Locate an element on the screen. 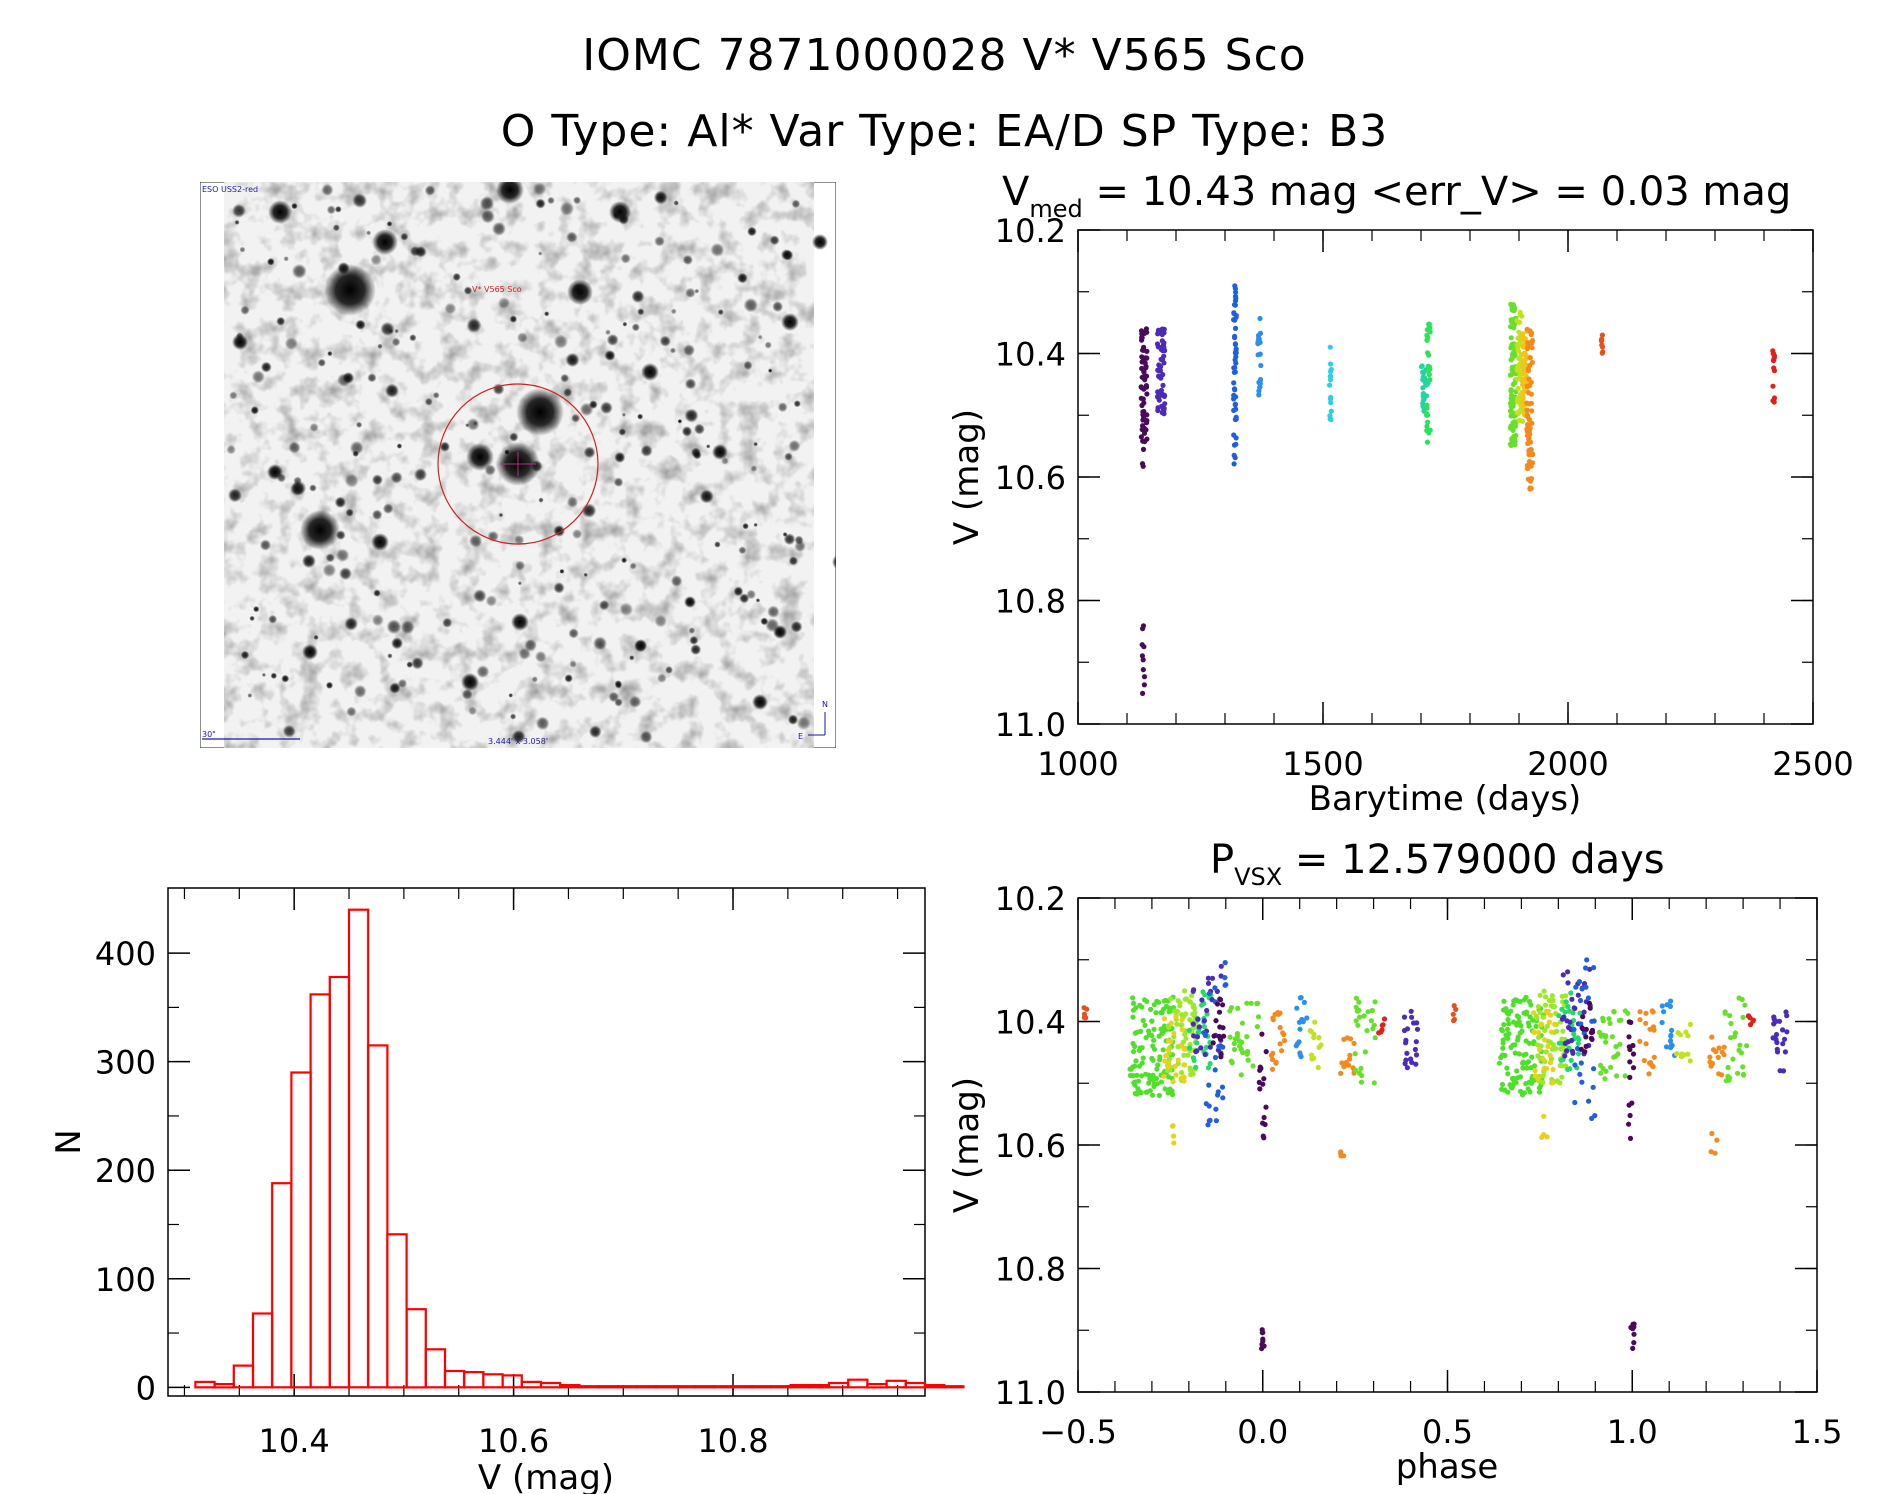 The height and width of the screenshot is (1494, 1889). lightcurve-title-main: V is located at coordinates (1016, 192).